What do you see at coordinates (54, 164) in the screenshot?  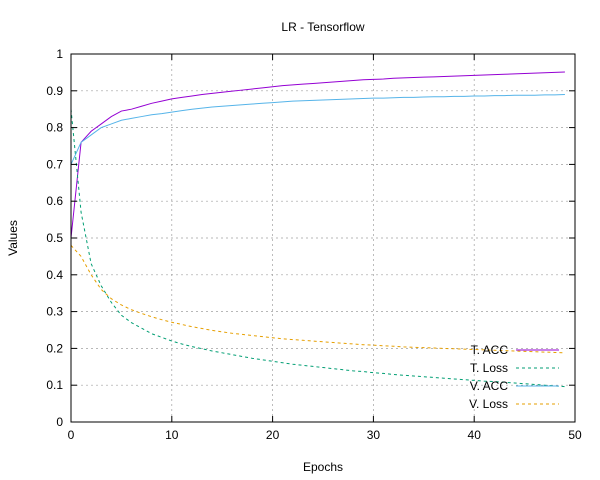 I see `y-tick-label: 0.7` at bounding box center [54, 164].